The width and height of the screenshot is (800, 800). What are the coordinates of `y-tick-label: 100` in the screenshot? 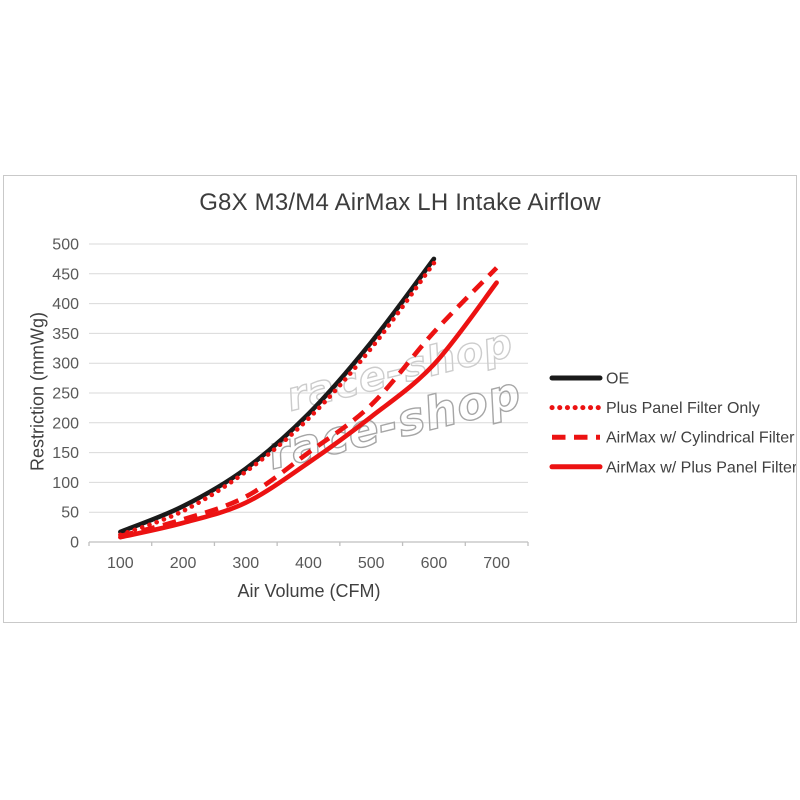 It's located at (65, 483).